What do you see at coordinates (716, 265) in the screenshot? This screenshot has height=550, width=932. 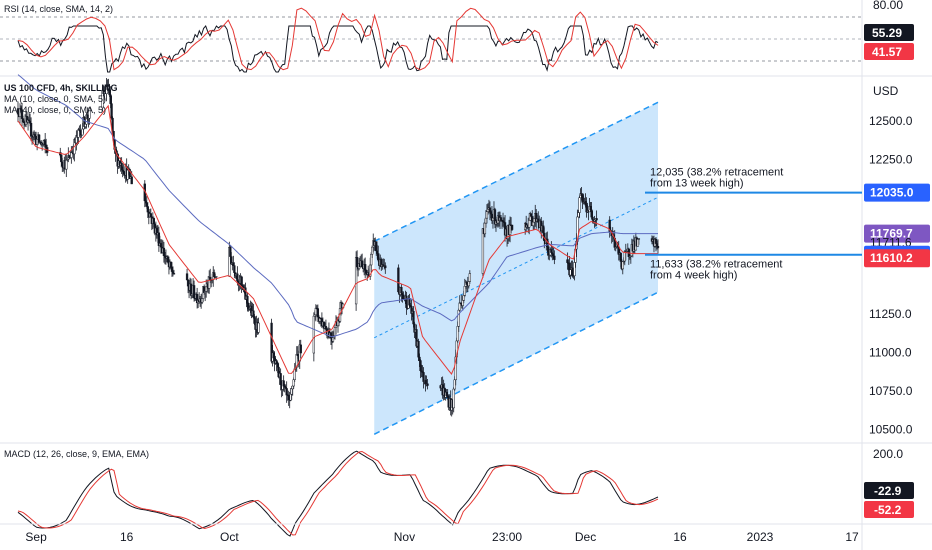 I see `annotation-text: 11,633 (38.2% retracement` at bounding box center [716, 265].